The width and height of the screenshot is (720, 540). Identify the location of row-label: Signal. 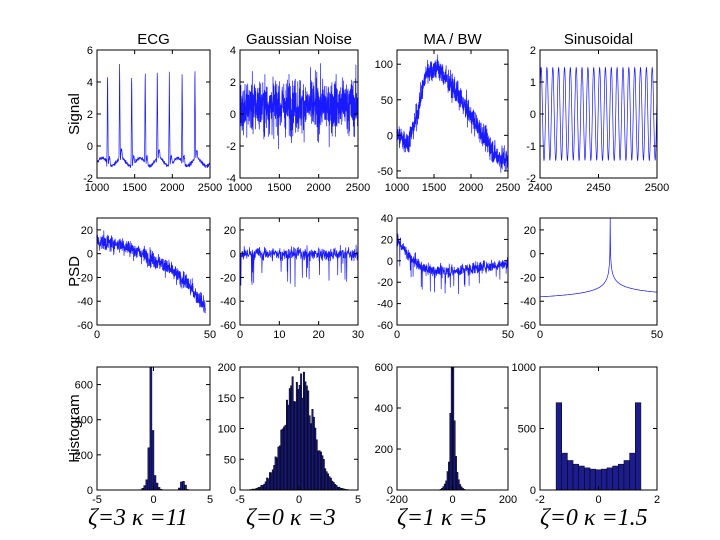
(74, 114).